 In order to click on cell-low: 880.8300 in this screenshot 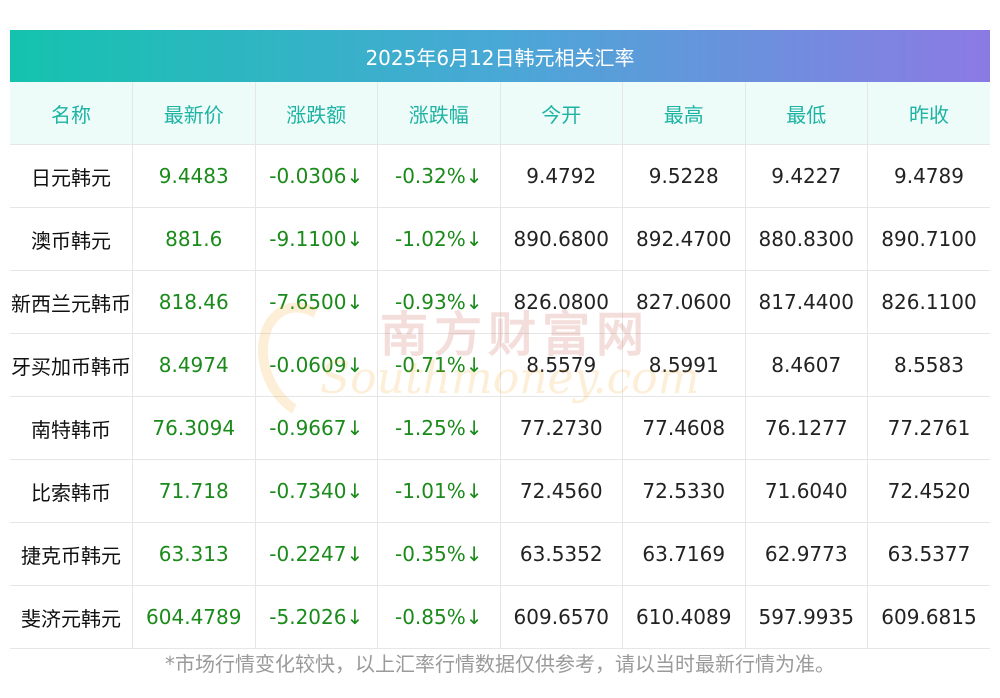, I will do `click(806, 239)`.